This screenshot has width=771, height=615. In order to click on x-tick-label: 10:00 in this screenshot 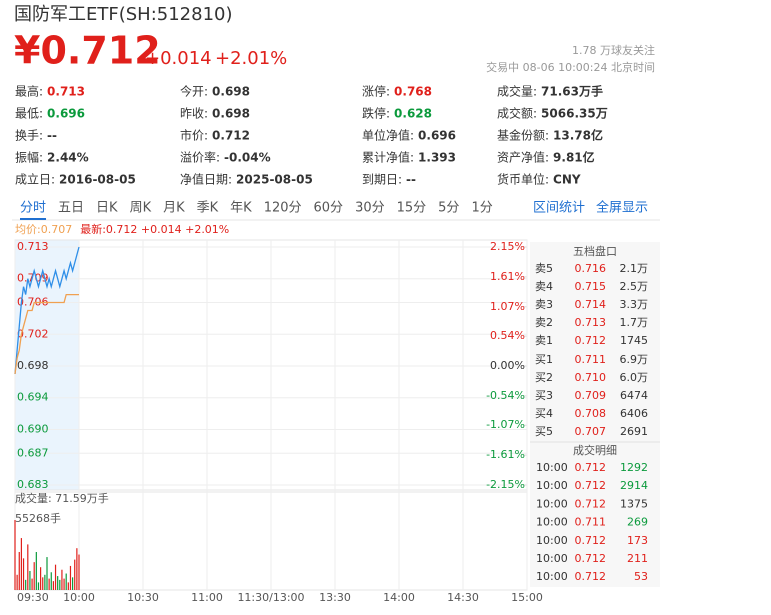, I will do `click(79, 597)`.